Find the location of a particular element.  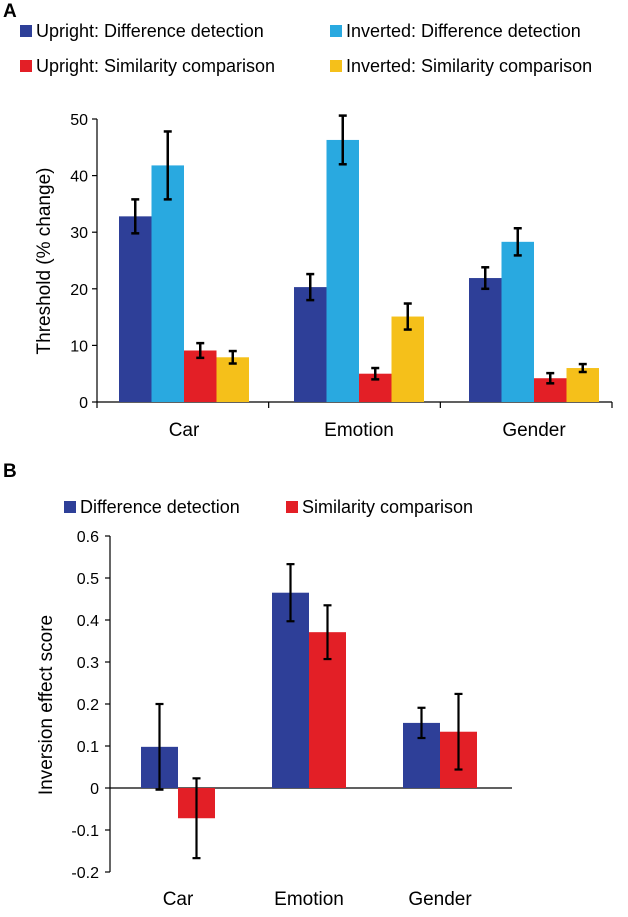

y-tick-label-b-0-3: 0.3 is located at coordinates (88, 663).